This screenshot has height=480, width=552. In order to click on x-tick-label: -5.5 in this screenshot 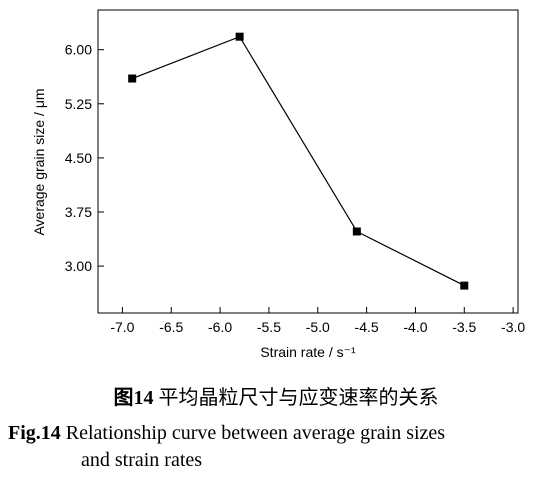, I will do `click(269, 327)`.